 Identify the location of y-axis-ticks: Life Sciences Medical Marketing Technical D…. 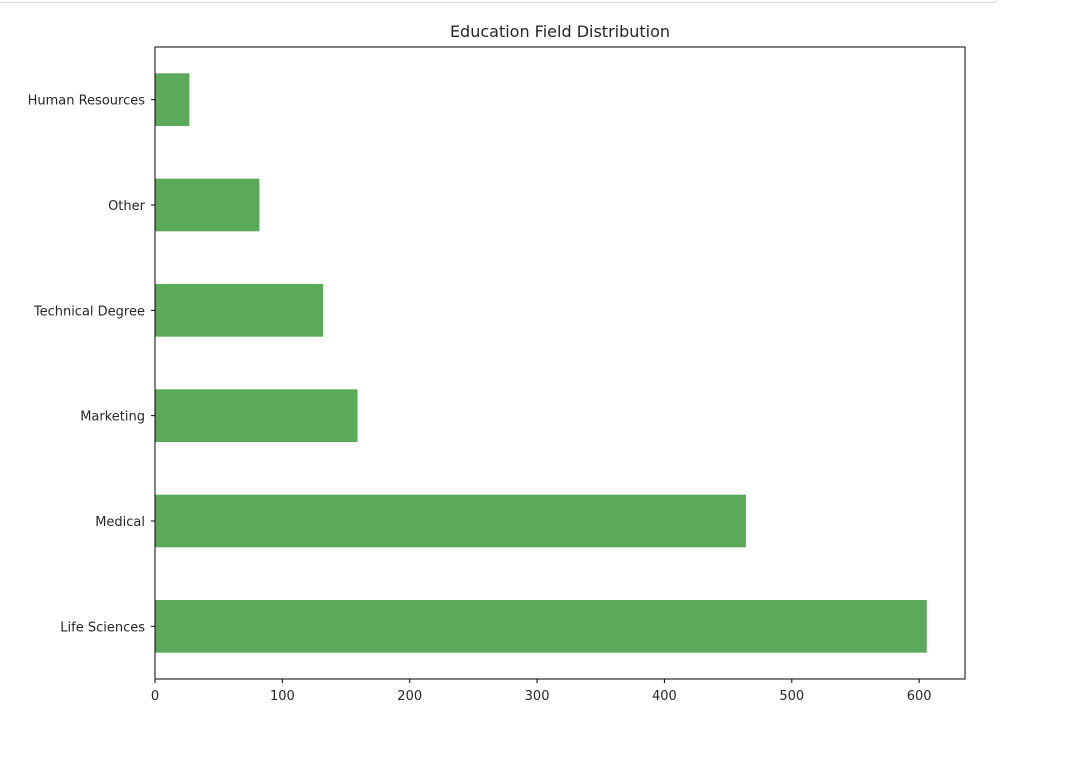
(91, 364).